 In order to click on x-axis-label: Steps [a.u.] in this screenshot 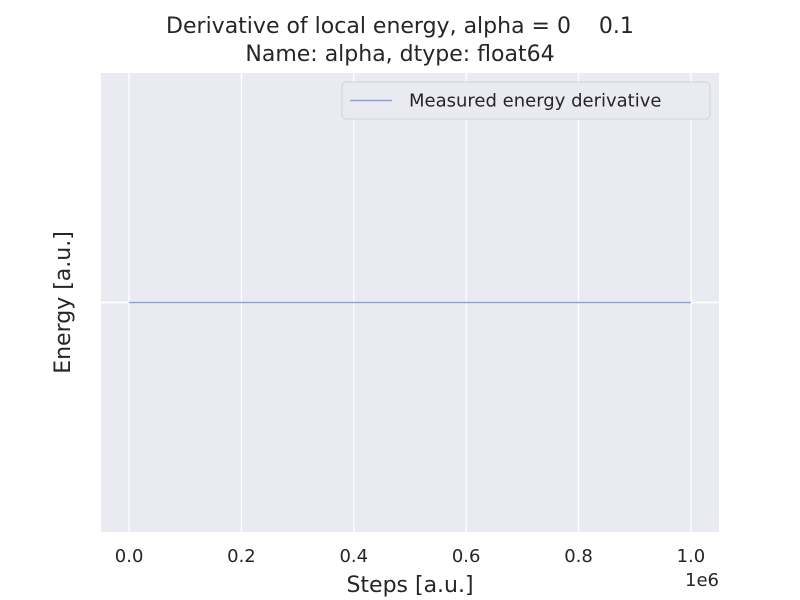, I will do `click(409, 585)`.